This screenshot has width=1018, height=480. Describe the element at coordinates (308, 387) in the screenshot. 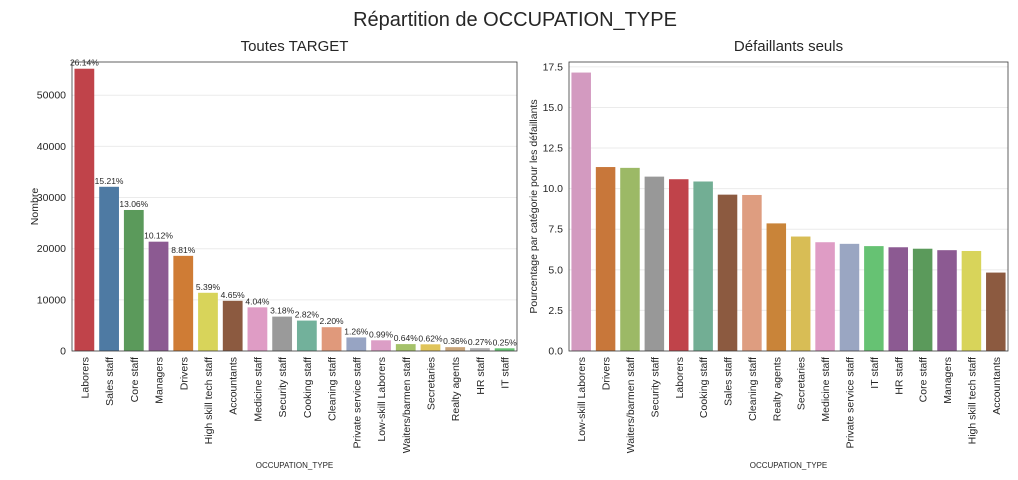

I see `chart1-xtick-label: Cooking staff` at that location.